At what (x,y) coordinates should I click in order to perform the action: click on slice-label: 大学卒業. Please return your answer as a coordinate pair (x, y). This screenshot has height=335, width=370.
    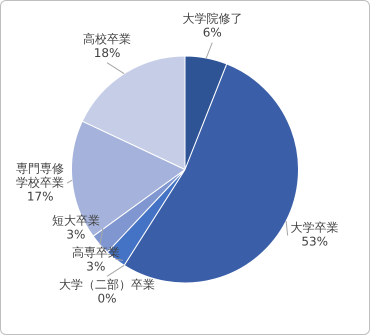
    Looking at the image, I should click on (314, 227).